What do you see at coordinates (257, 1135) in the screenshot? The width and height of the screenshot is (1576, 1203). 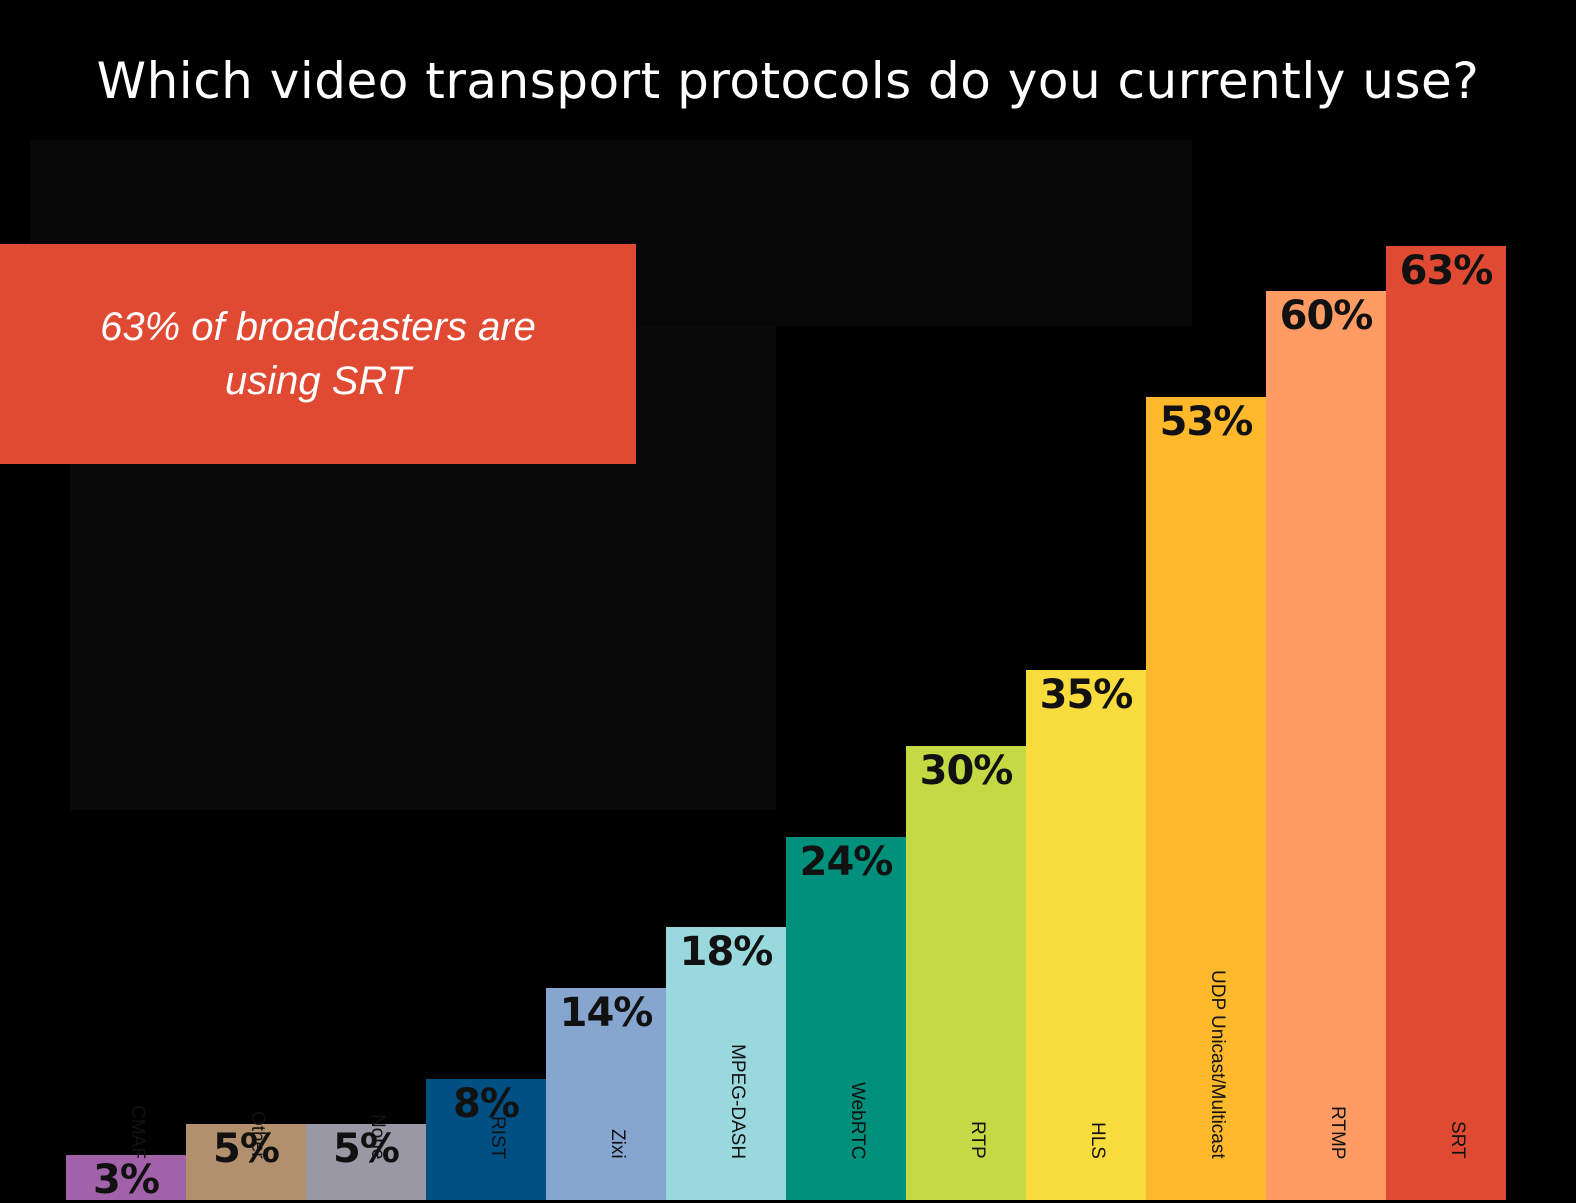 I see `bar-category-label: Other` at bounding box center [257, 1135].